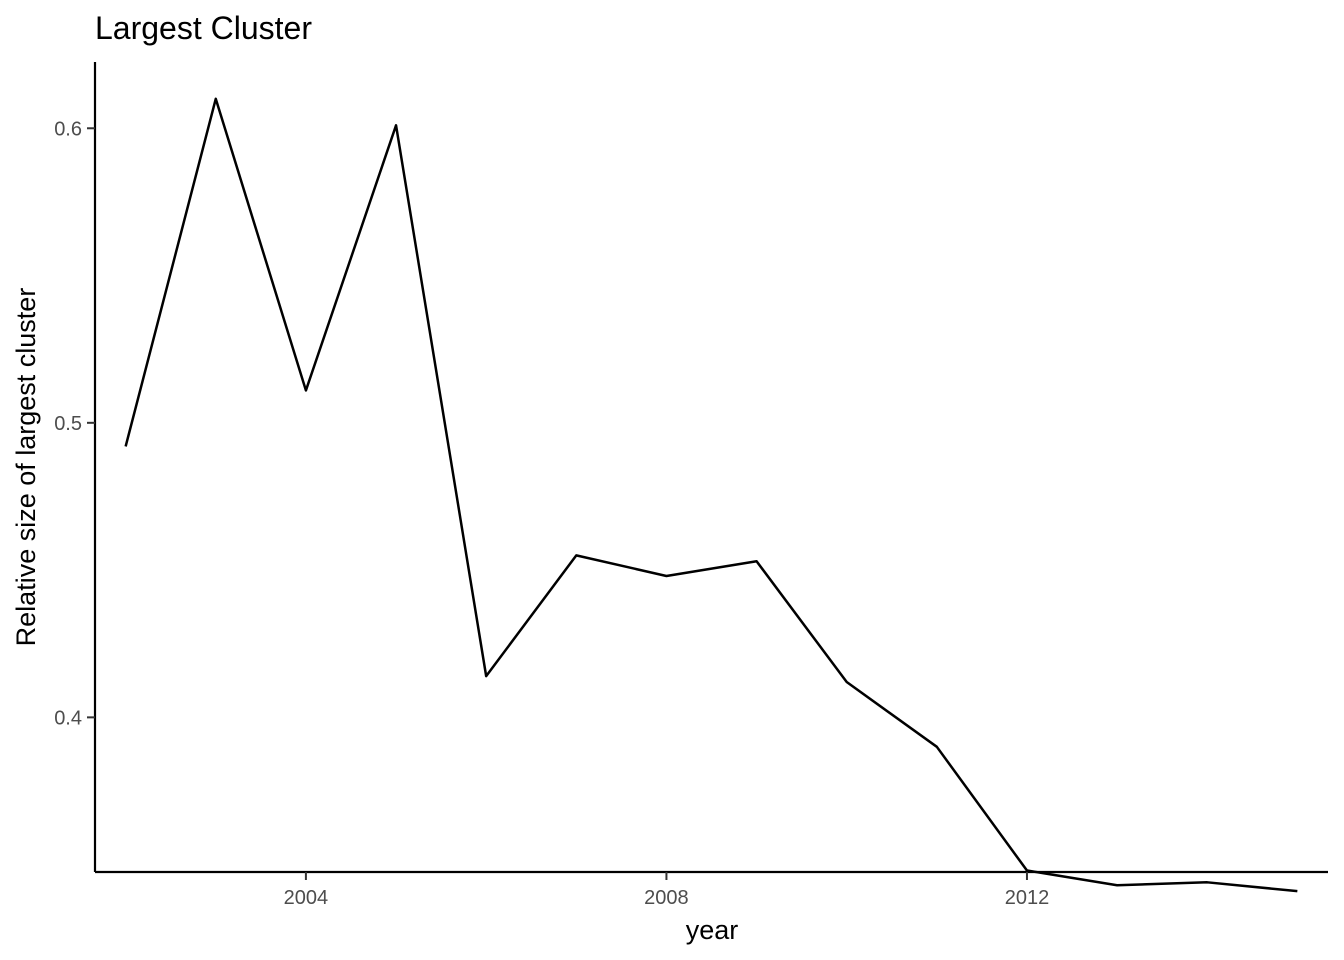  I want to click on y-axis-title: Relative size of largest cluster, so click(26, 467).